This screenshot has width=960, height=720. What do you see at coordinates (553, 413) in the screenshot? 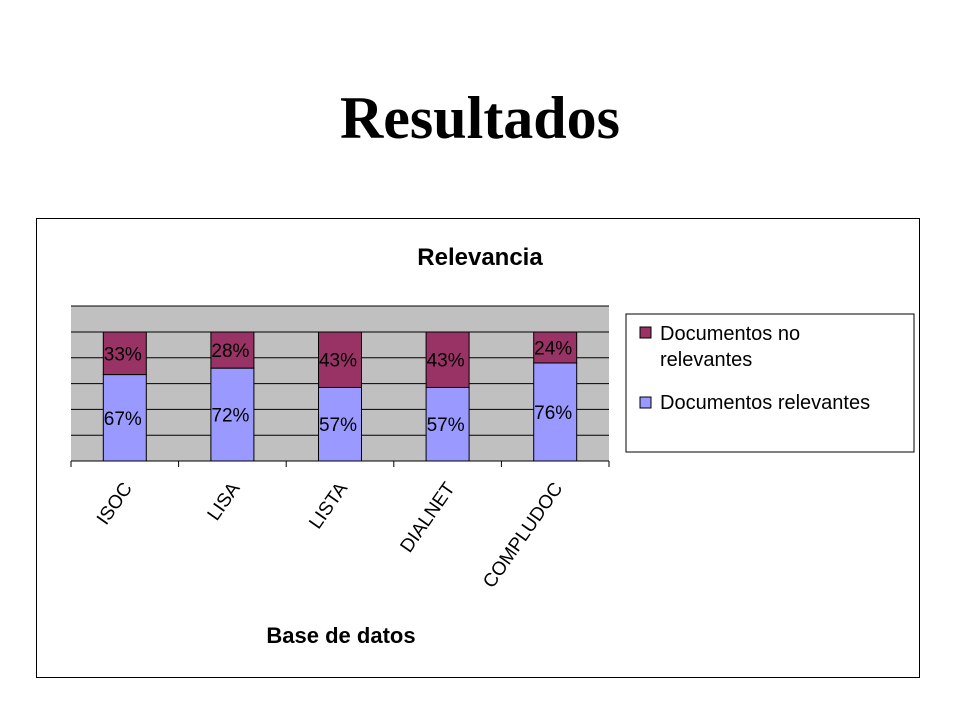
I see `data-label: 76%` at bounding box center [553, 413].